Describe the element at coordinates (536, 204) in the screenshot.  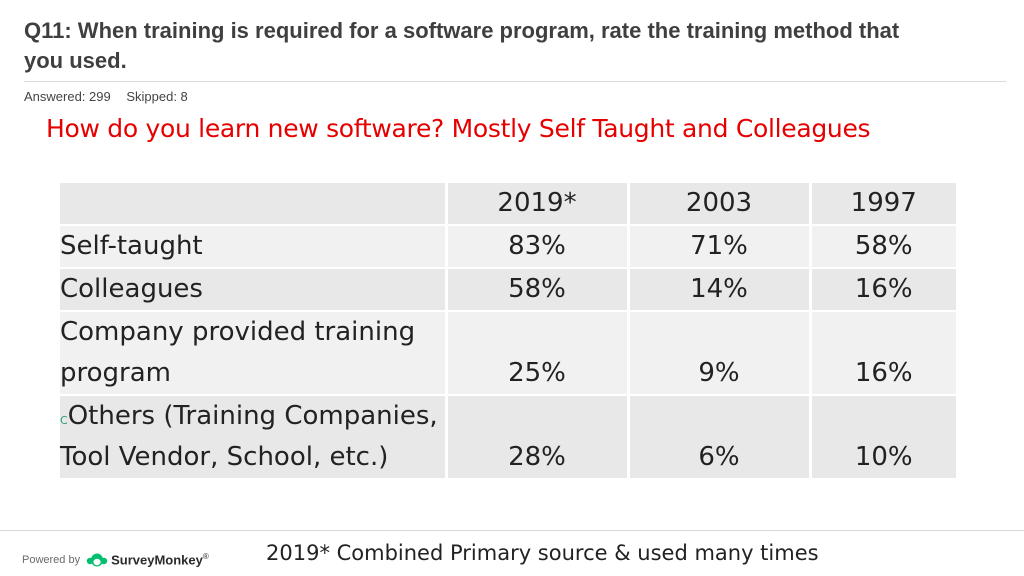
I see `header-cell-2019: 2019*` at that location.